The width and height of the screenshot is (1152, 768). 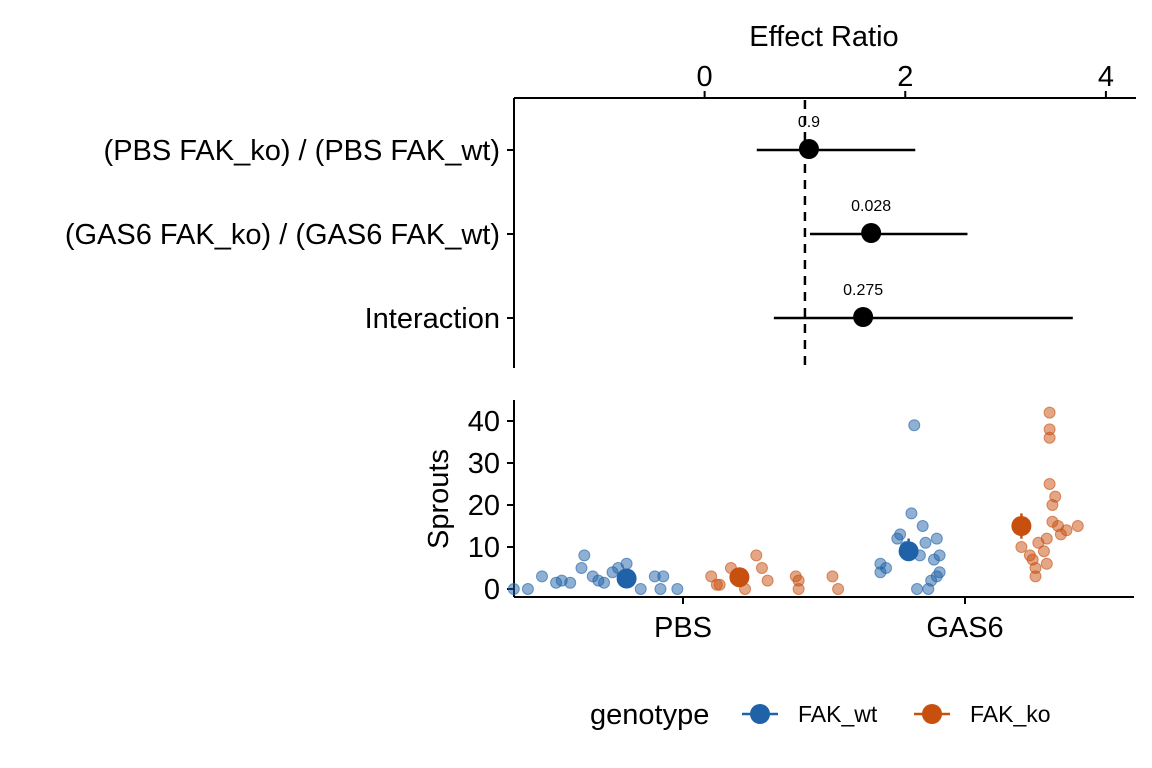 What do you see at coordinates (894, 500) in the screenshot?
I see `series-fak-ko` at bounding box center [894, 500].